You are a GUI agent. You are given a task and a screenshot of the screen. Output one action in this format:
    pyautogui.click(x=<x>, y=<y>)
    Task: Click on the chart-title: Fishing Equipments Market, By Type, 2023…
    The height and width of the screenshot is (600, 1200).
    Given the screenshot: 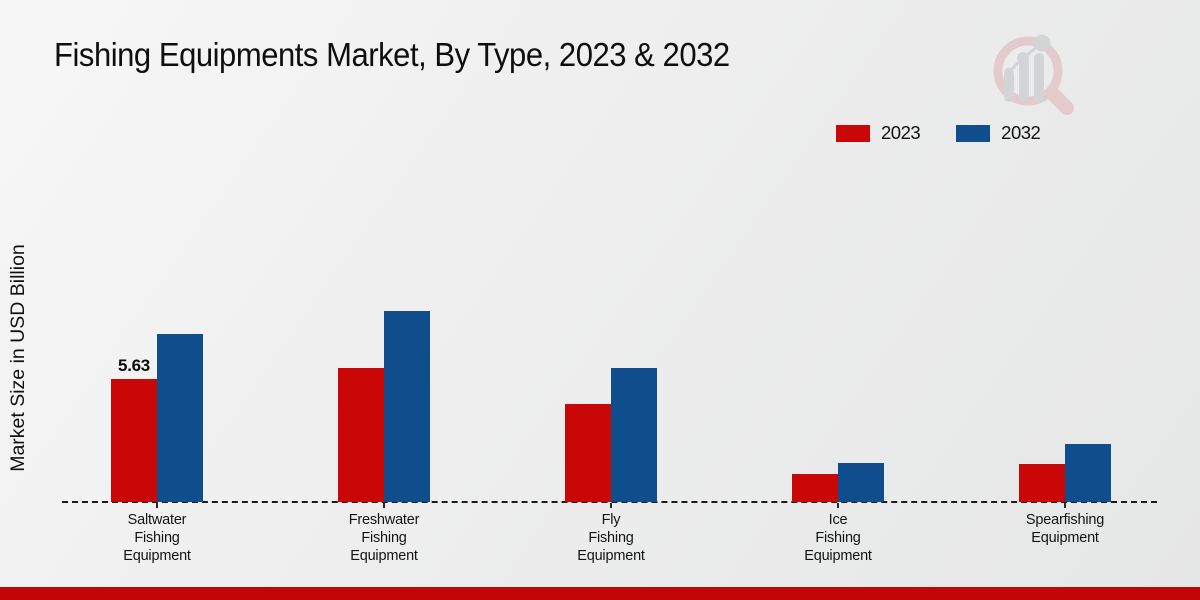 What is the action you would take?
    pyautogui.click(x=392, y=54)
    